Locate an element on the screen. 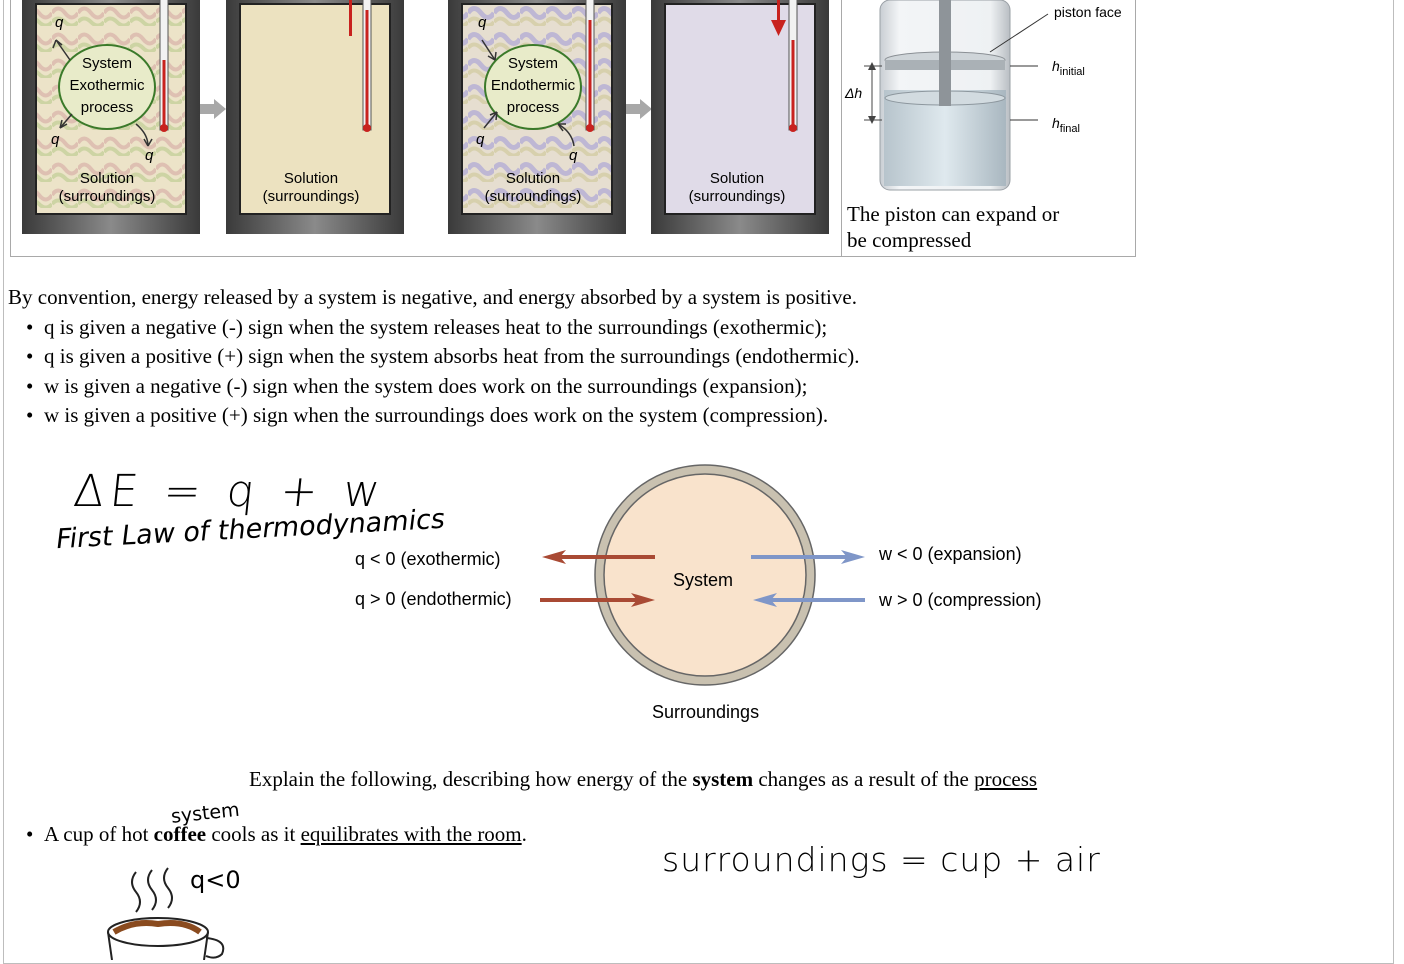  handwritten-heat-note: q<0 is located at coordinates (215, 880).